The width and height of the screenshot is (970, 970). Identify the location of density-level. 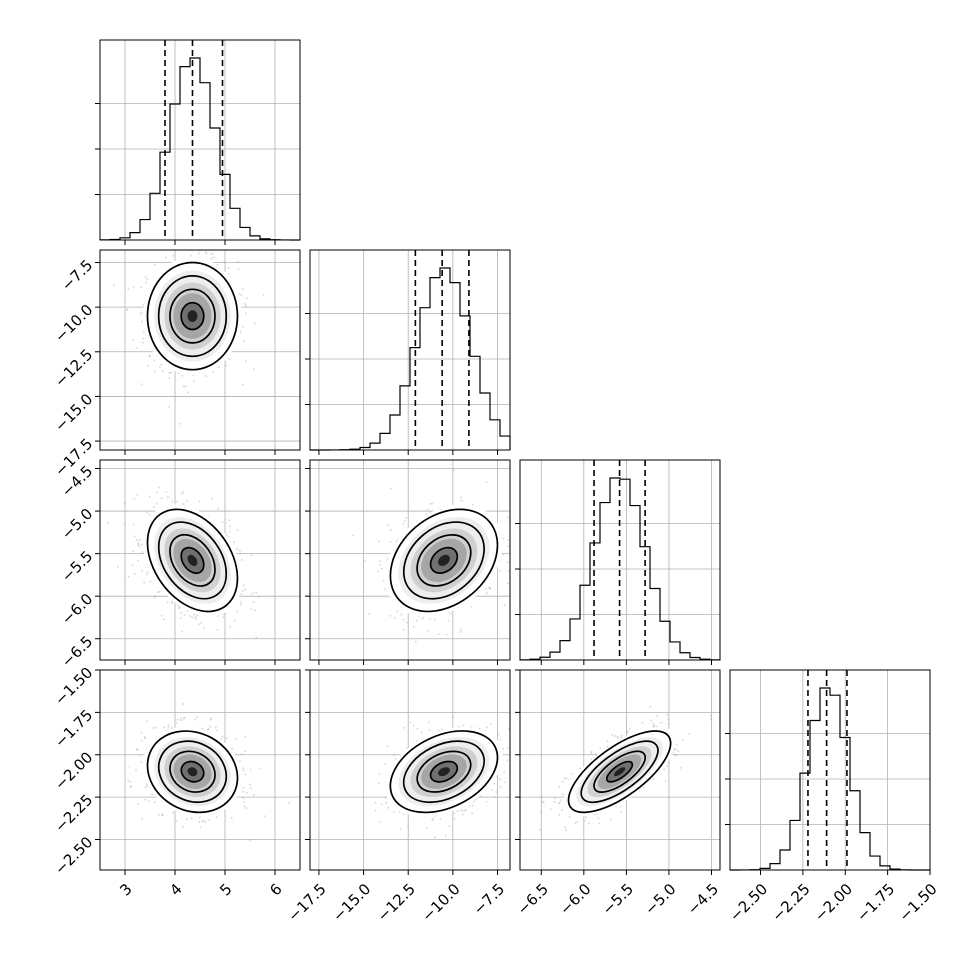
(192, 772).